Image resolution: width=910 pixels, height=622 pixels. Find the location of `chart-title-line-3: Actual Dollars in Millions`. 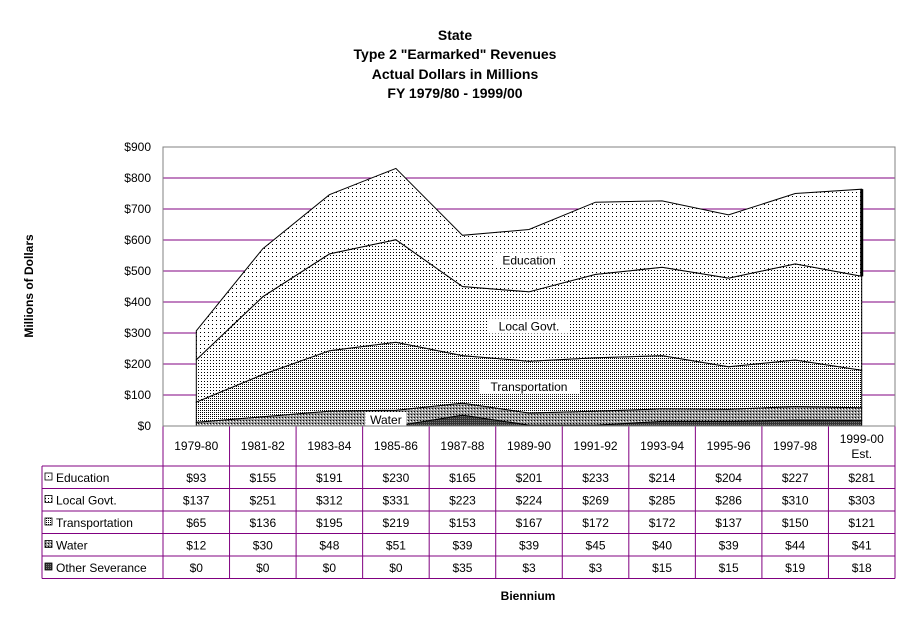

chart-title-line-3: Actual Dollars in Millions is located at coordinates (455, 74).